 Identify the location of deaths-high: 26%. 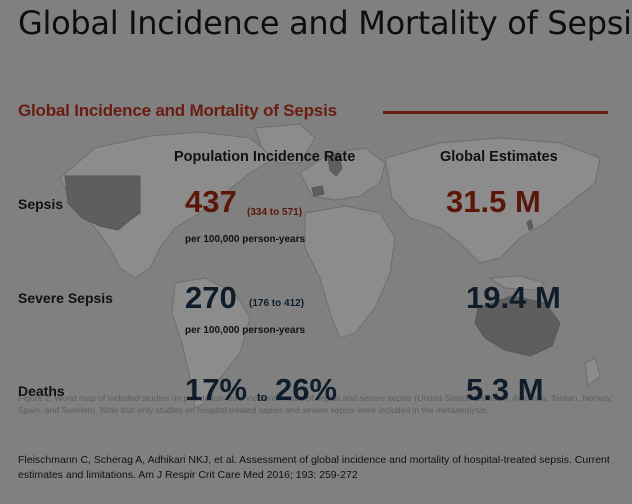
(306, 389).